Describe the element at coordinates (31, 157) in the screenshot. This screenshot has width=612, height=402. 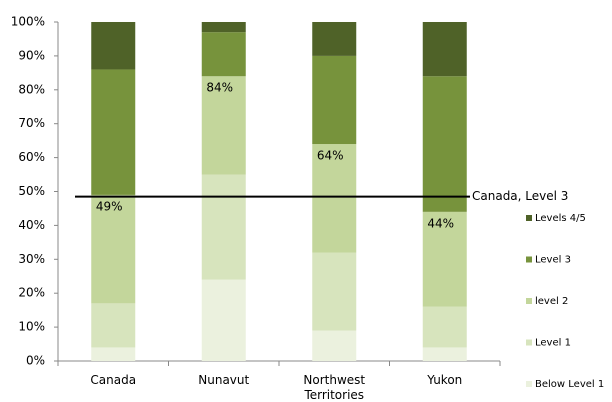
I see `y-tick-label: 60%` at that location.